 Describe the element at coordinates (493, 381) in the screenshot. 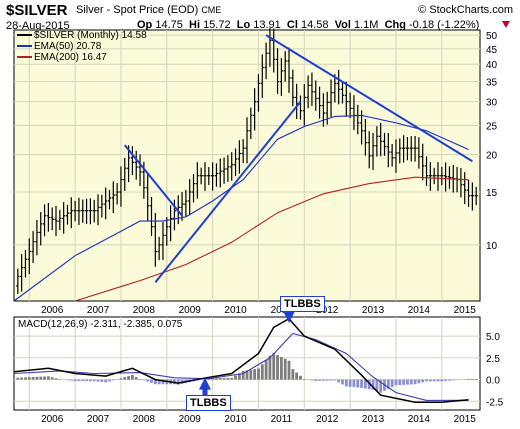

I see `macd-y-tick-label: 0.0` at that location.